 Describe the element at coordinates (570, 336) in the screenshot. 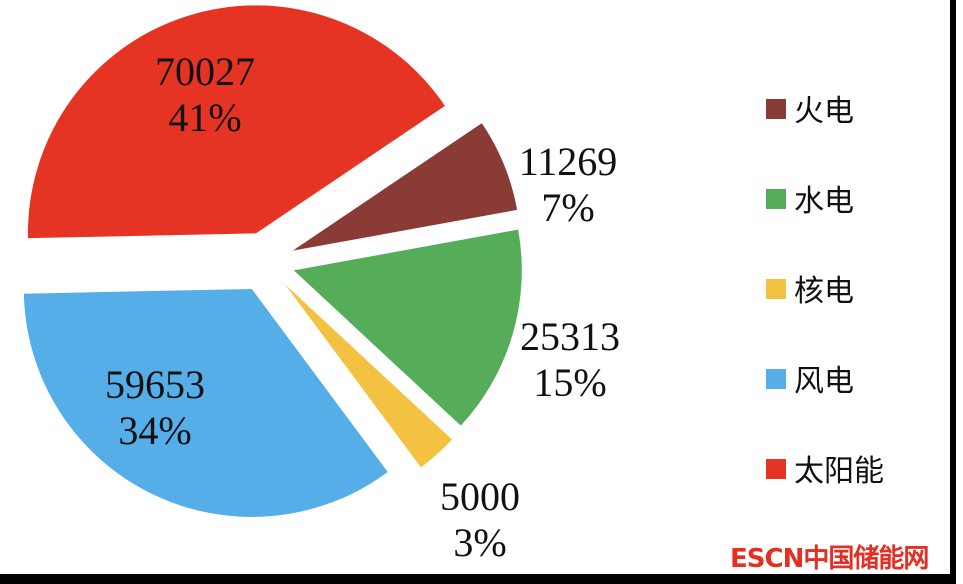

I see `data-label-value: 25313` at that location.